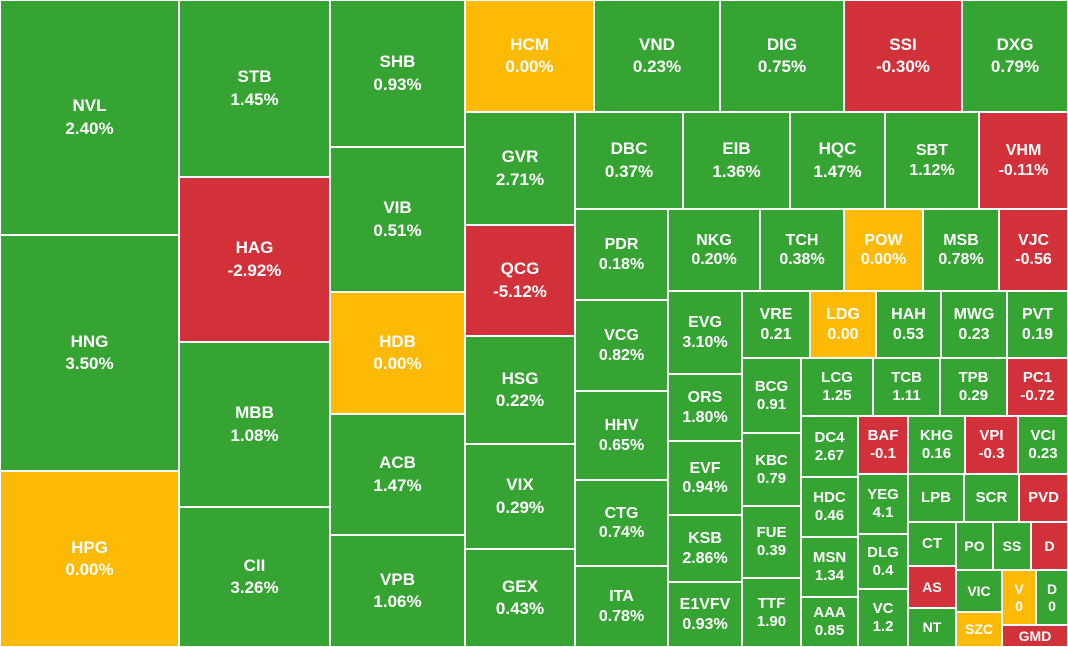  What do you see at coordinates (705, 478) in the screenshot?
I see `tile-evf-39: EVF 0.94%` at bounding box center [705, 478].